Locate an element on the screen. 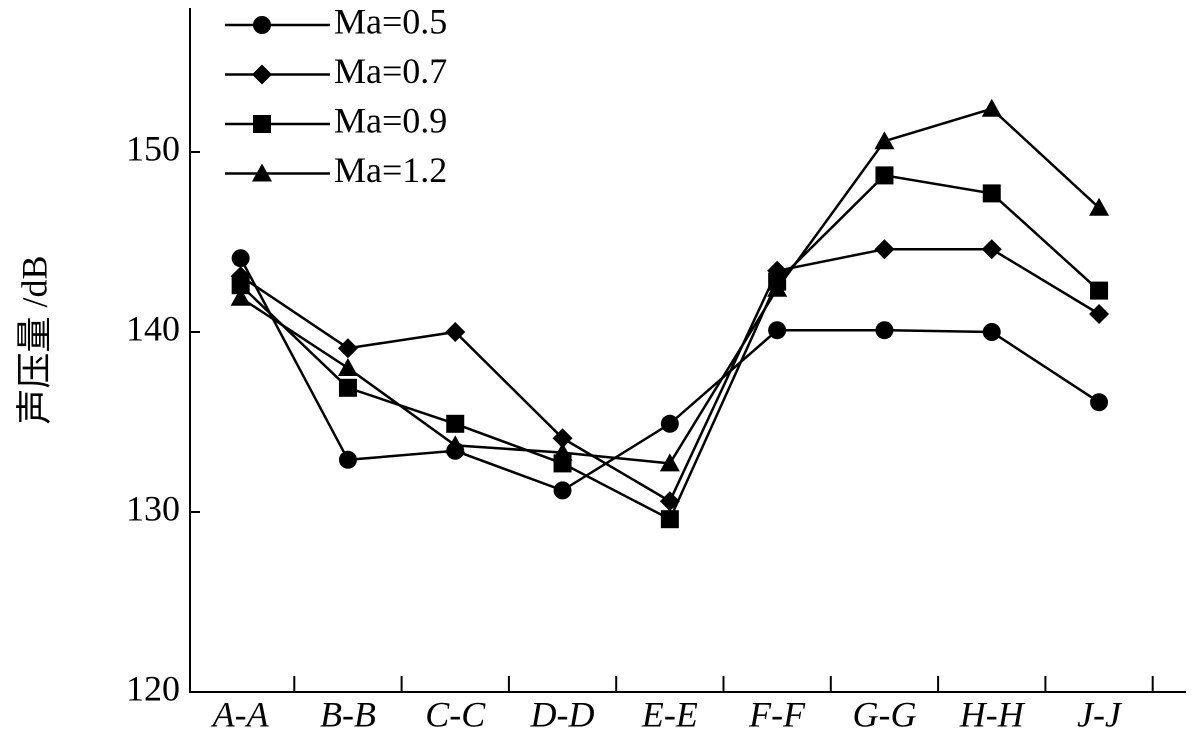 Image resolution: width=1200 pixels, height=743 pixels. x-tick-label: F-F is located at coordinates (777, 714).